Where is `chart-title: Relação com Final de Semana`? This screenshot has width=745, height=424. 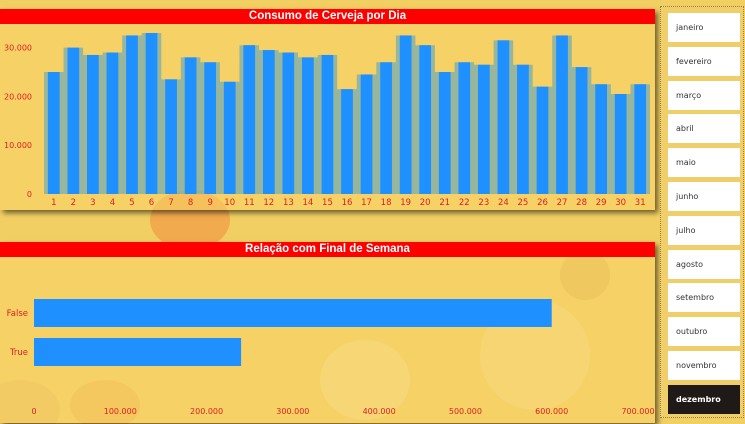 chart-title: Relação com Final de Semana is located at coordinates (327, 249).